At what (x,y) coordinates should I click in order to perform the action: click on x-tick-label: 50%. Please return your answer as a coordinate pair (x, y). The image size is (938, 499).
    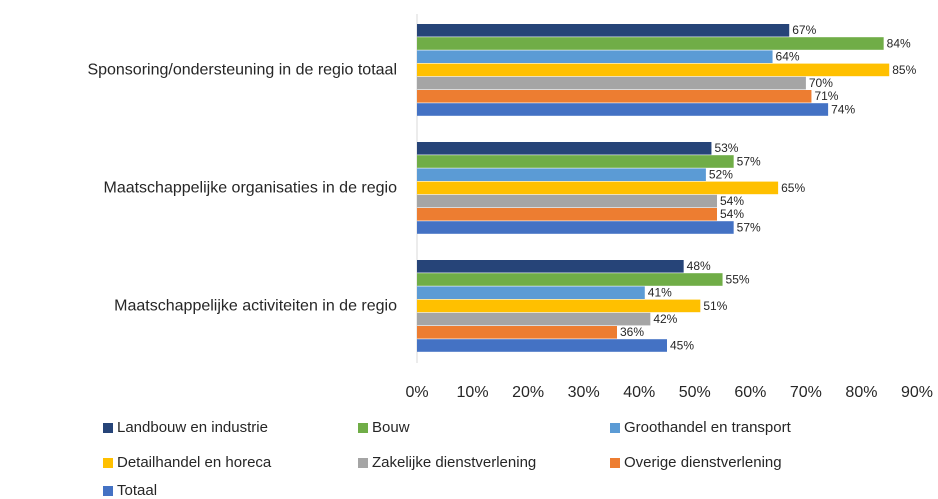
    Looking at the image, I should click on (695, 392).